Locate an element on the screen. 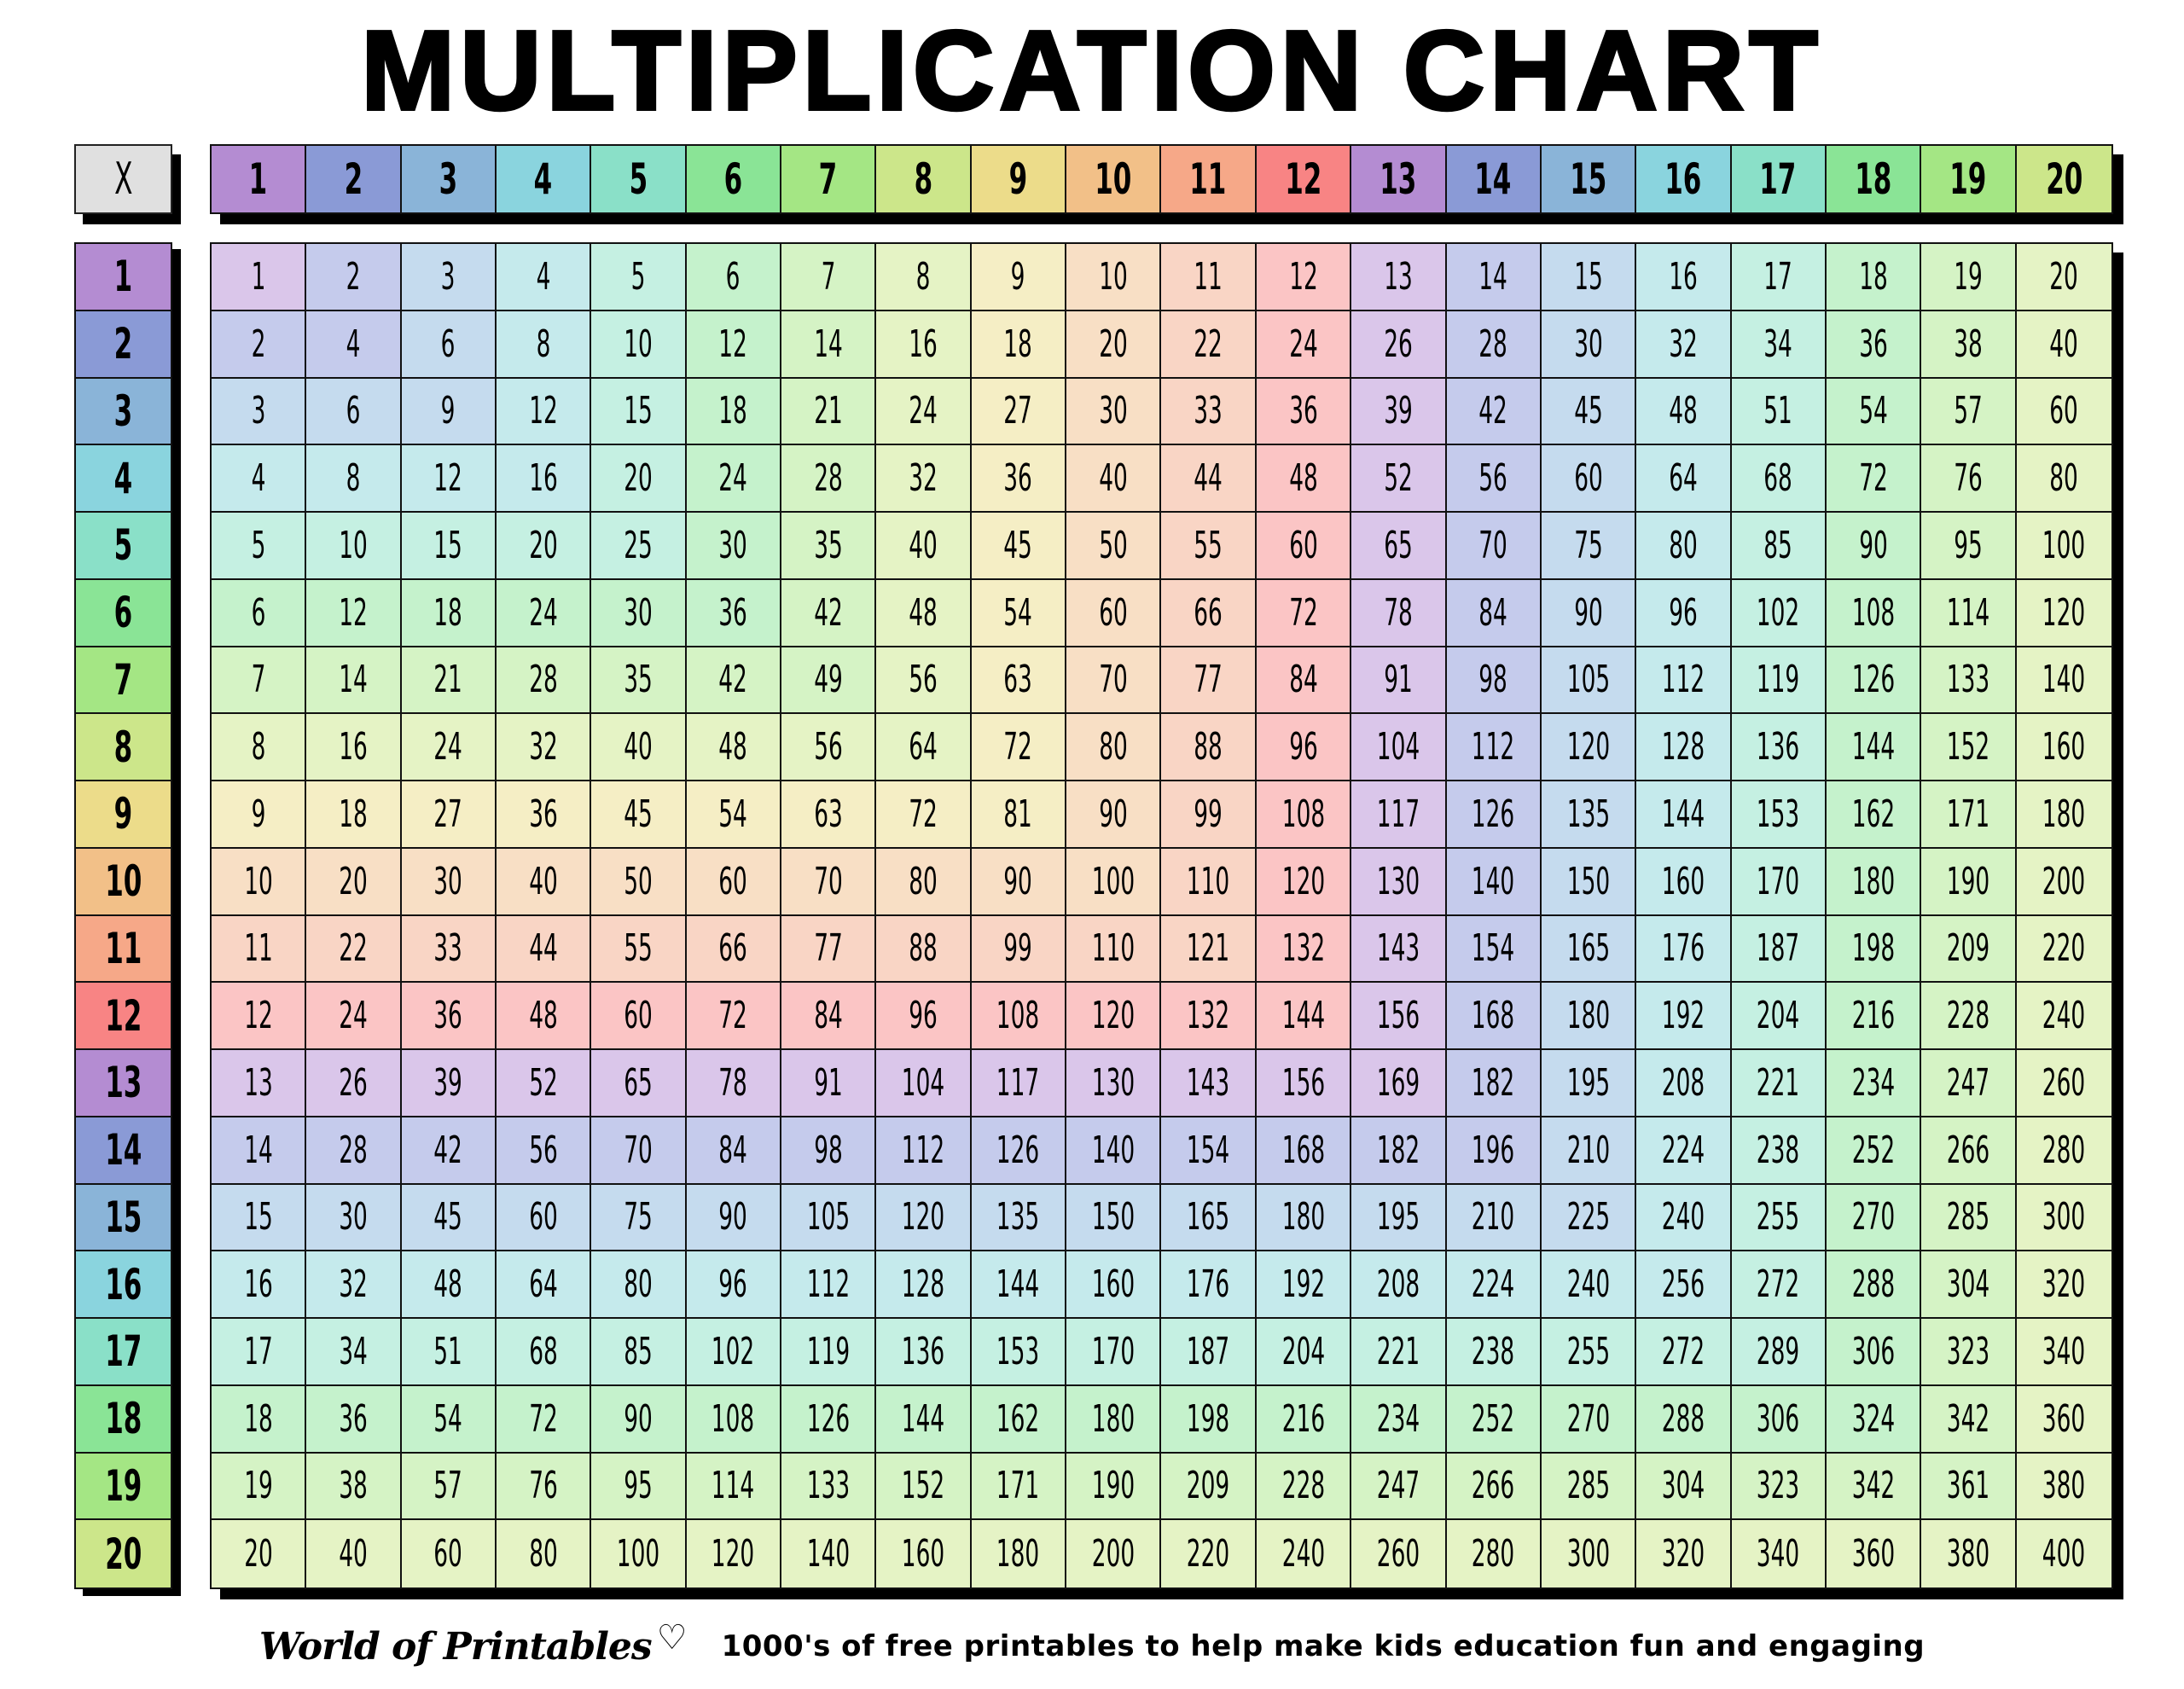 The width and height of the screenshot is (2184, 1689). column-header: 11 is located at coordinates (1209, 179).